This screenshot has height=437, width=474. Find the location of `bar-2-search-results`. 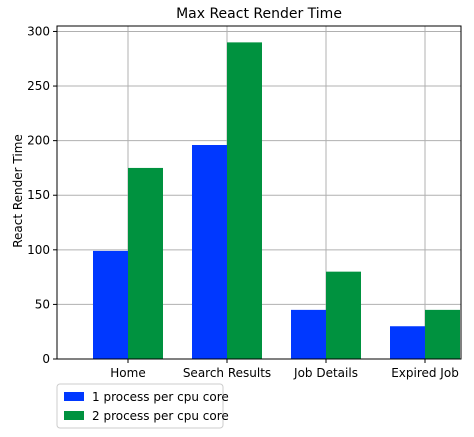

bar-2-search-results is located at coordinates (244, 201).